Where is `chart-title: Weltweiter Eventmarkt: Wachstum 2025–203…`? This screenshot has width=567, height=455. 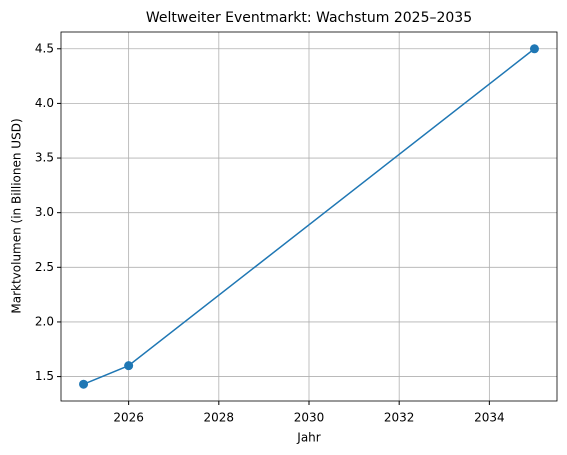
chart-title: Weltweiter Eventmarkt: Wachstum 2025–203… is located at coordinates (309, 18).